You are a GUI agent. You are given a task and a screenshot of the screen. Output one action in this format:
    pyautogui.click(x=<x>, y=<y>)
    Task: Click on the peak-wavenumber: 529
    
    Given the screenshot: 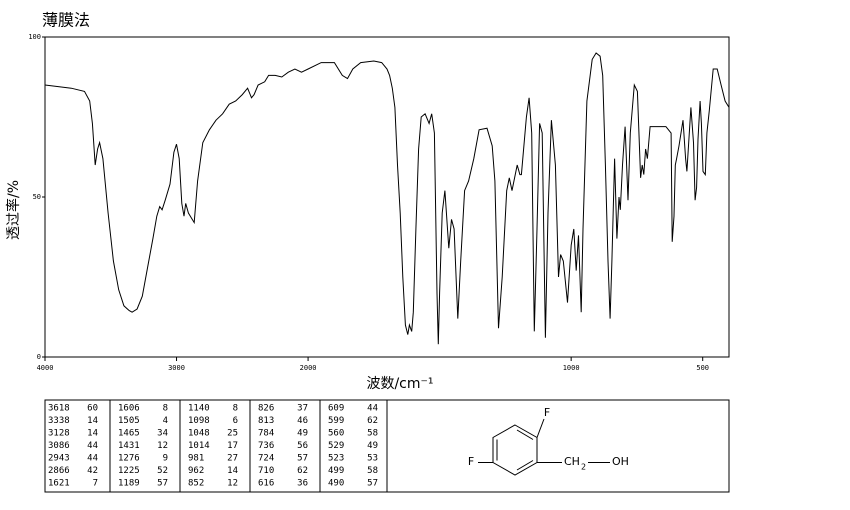 What is the action you would take?
    pyautogui.click(x=336, y=446)
    